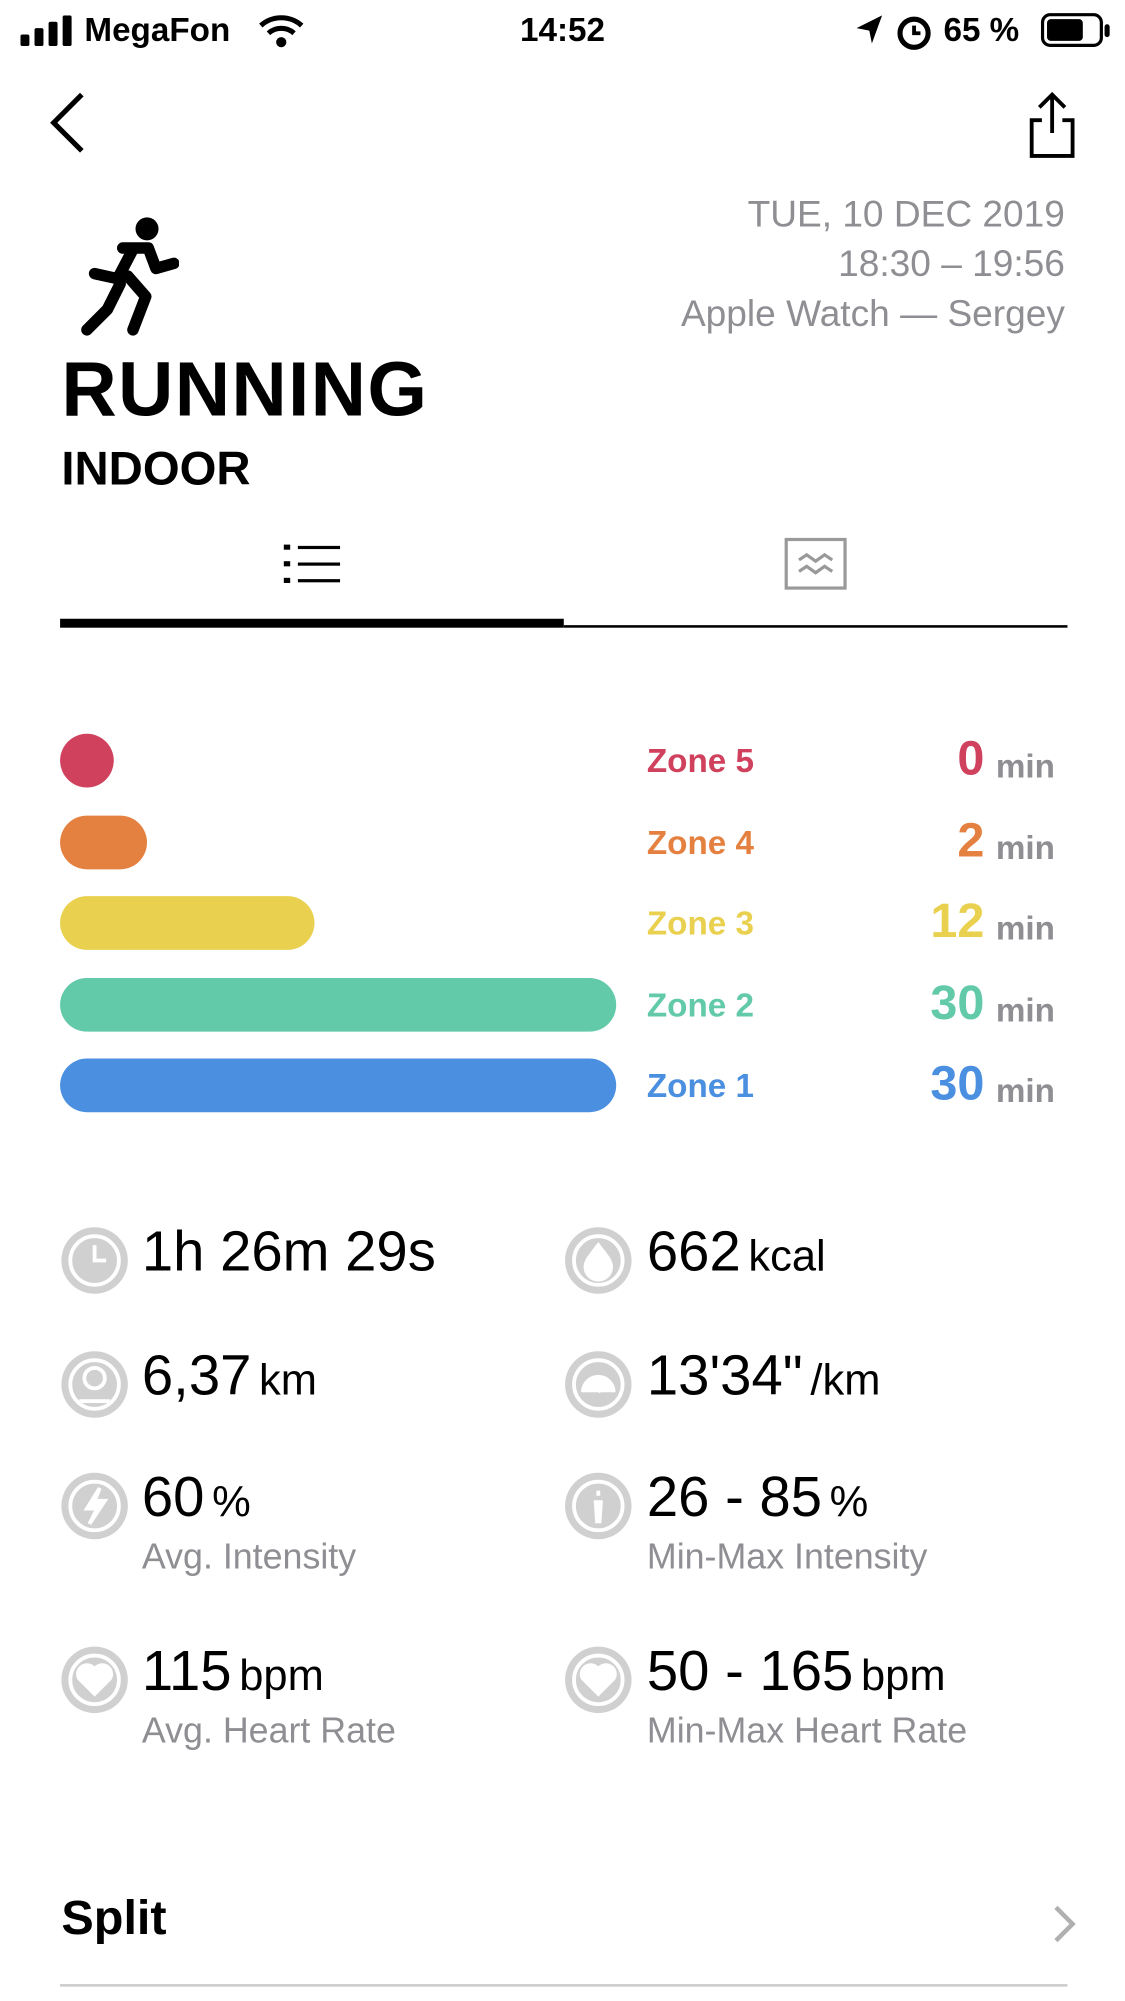  What do you see at coordinates (186, 1671) in the screenshot?
I see `value: 115` at bounding box center [186, 1671].